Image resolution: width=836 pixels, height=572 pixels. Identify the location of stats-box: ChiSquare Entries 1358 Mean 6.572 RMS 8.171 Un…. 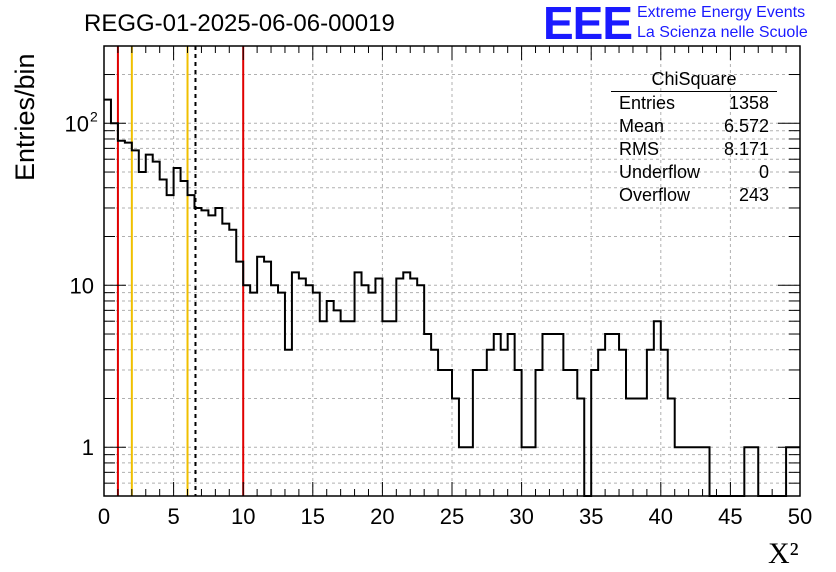
(694, 137).